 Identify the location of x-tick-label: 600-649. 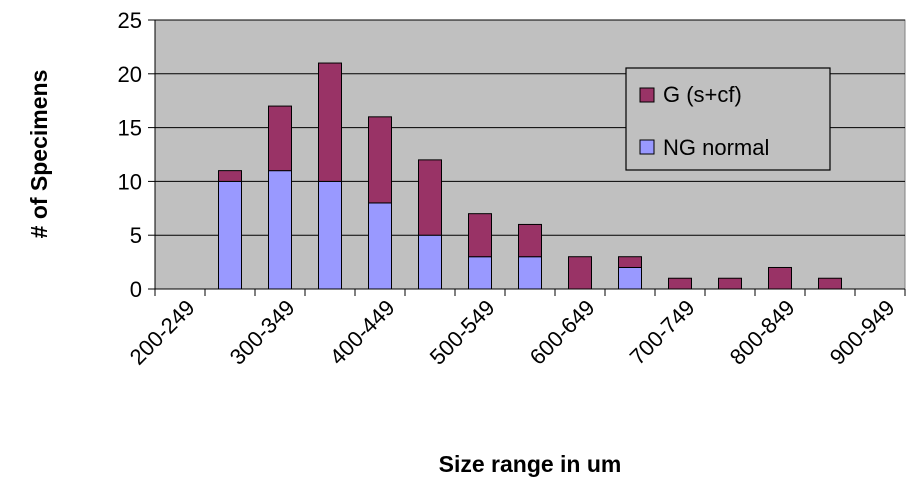
(562, 332).